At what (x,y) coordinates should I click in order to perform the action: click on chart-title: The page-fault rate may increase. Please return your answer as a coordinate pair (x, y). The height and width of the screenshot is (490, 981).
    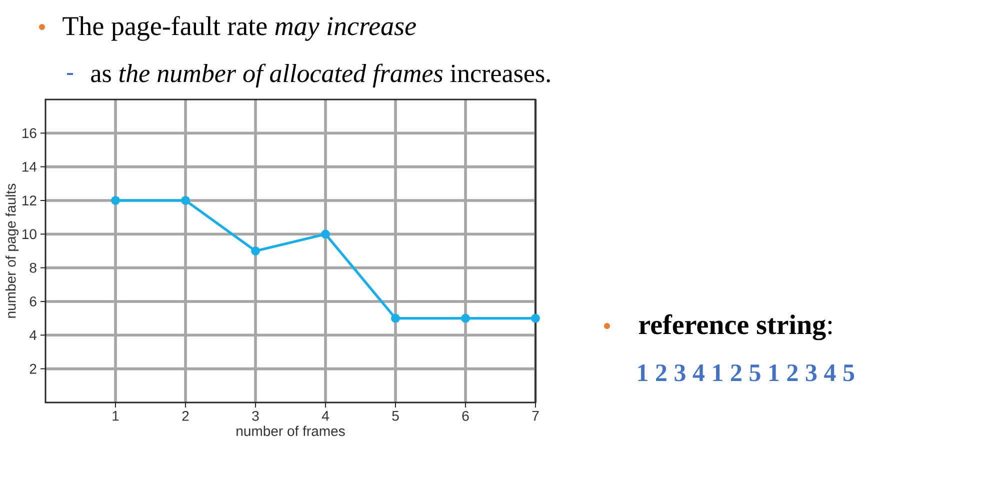
    Looking at the image, I should click on (239, 28).